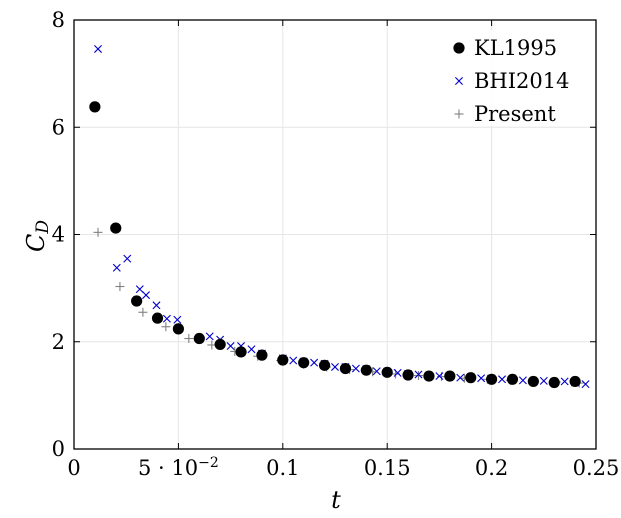  Describe the element at coordinates (387, 468) in the screenshot. I see `x-tick-label: 0.15` at that location.